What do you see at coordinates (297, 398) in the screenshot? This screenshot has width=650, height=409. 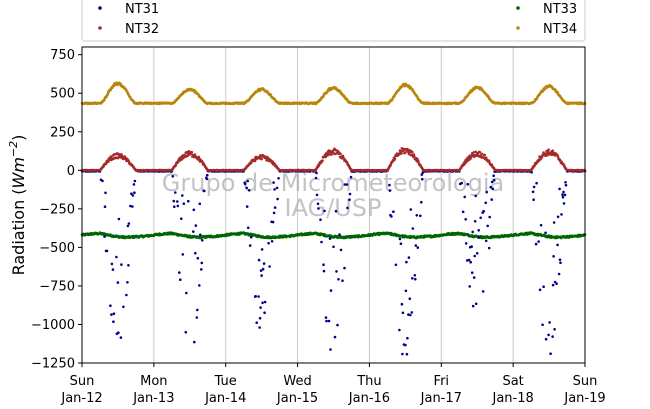 I see `x-tick-label-date: Jan-15` at bounding box center [297, 398].